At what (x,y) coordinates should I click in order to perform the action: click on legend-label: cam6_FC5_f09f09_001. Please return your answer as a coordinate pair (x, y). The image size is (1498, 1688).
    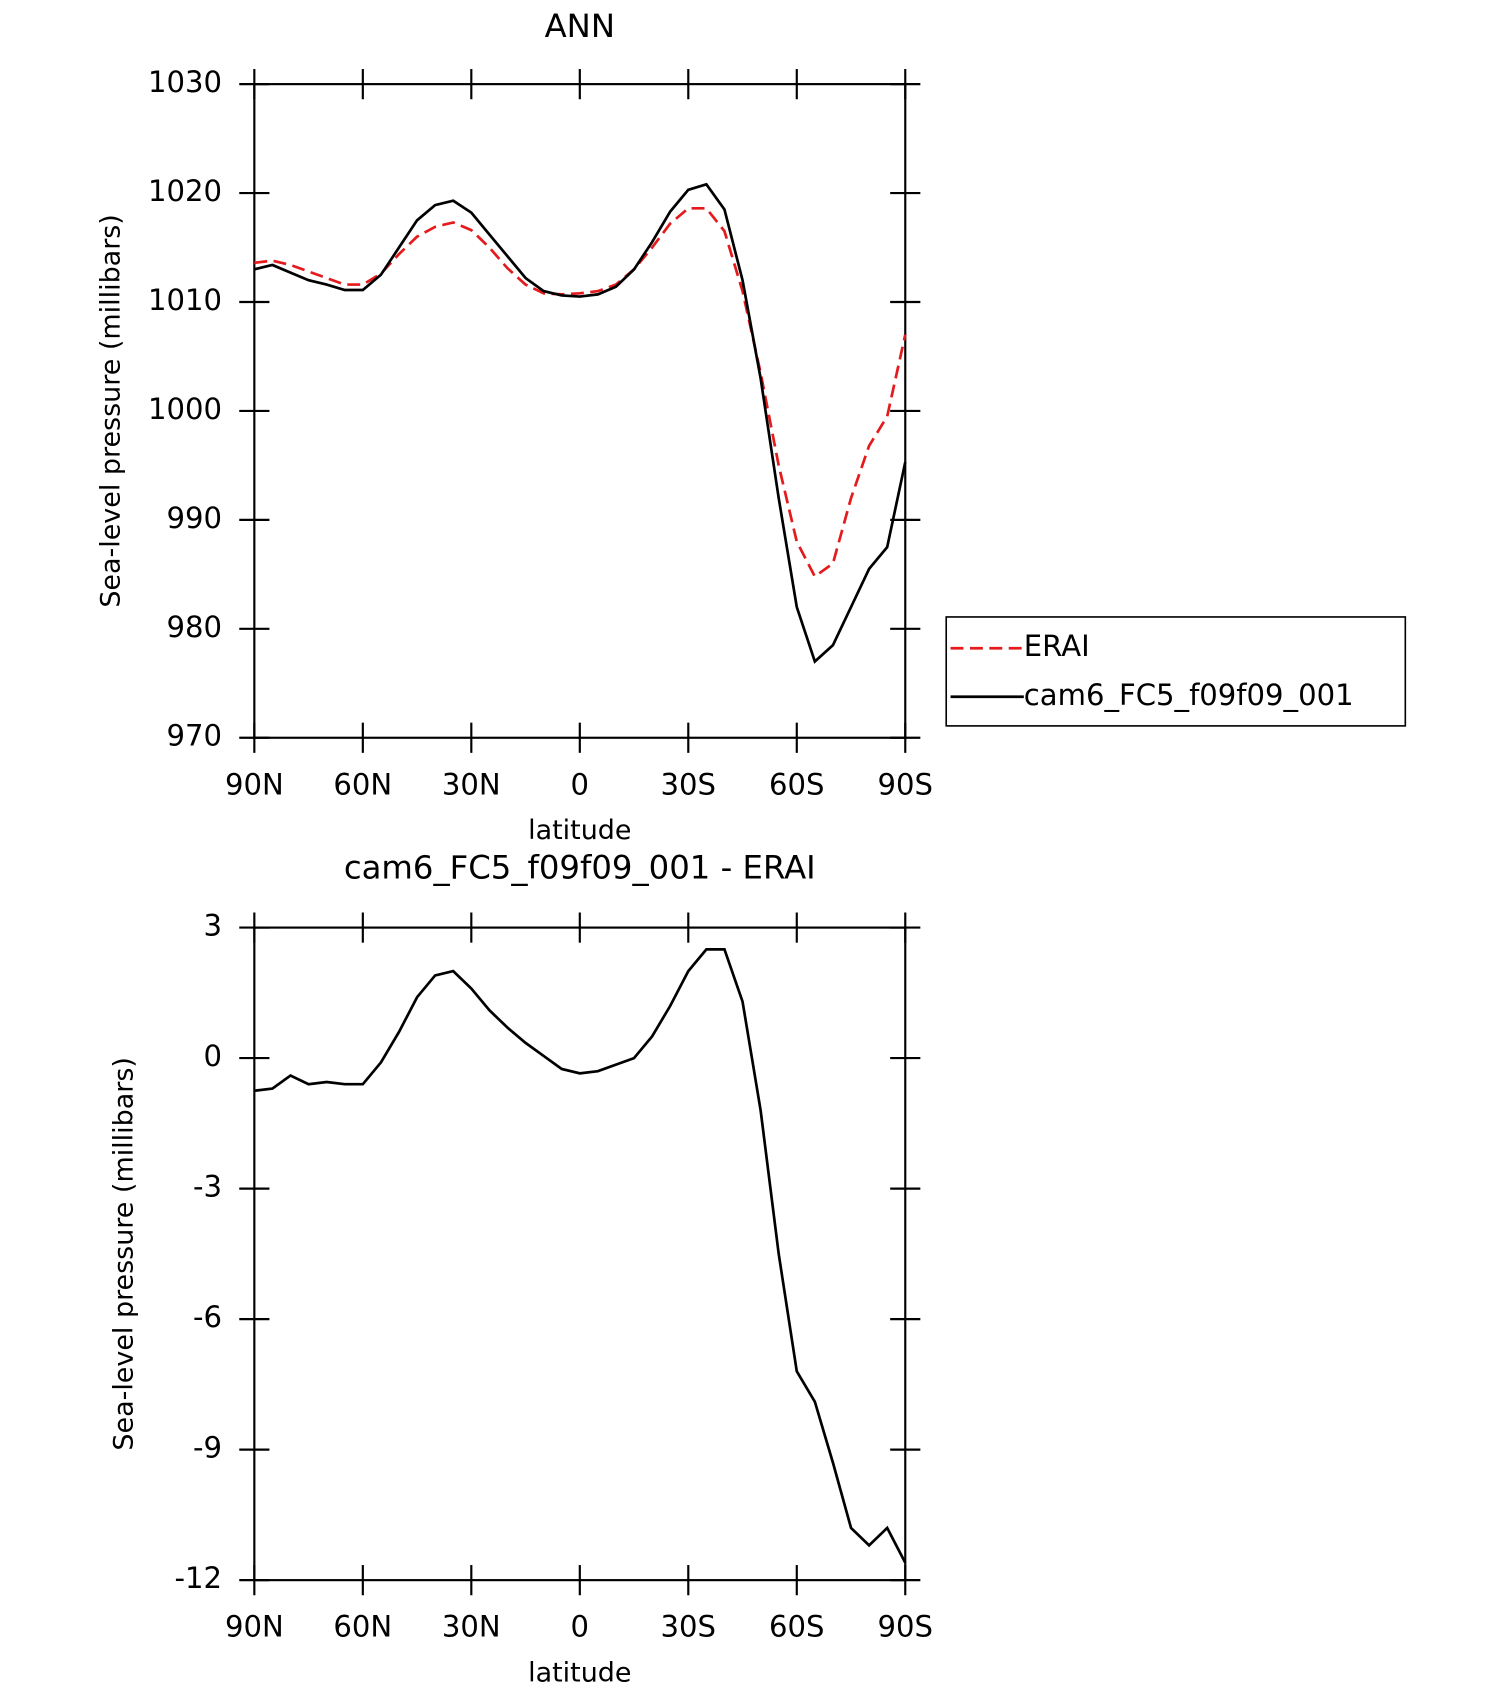
    Looking at the image, I should click on (1189, 695).